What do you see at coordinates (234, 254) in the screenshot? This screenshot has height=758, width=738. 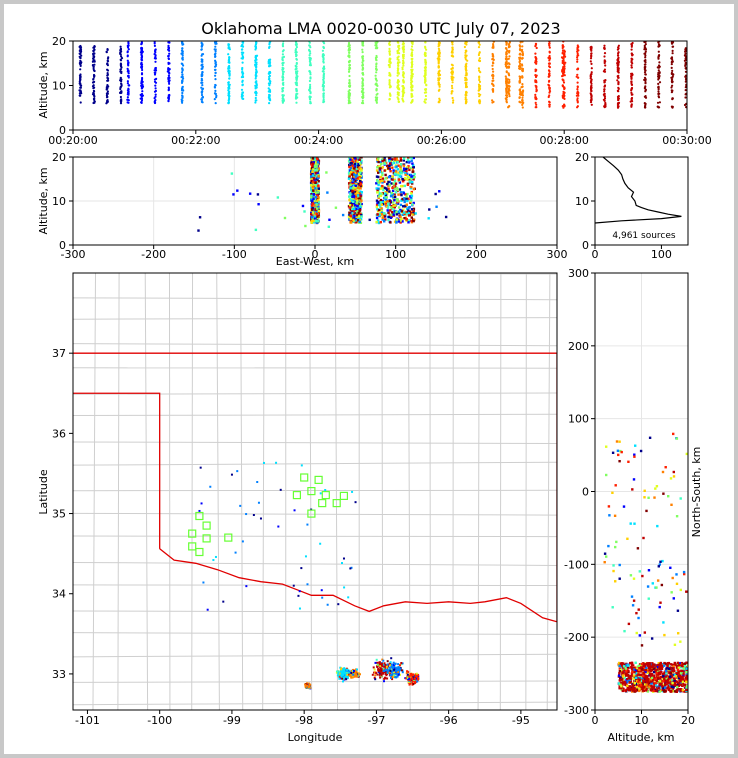 I see `x-tick-label: -100` at bounding box center [234, 254].